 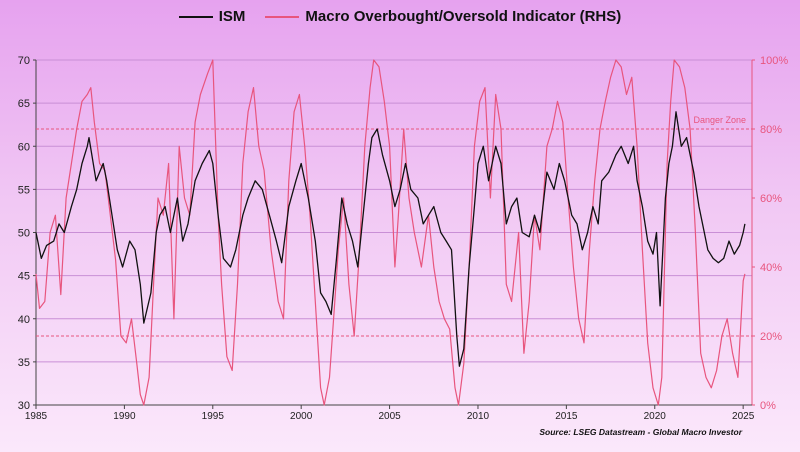 What do you see at coordinates (771, 337) in the screenshot?
I see `y-right-tick-label: 20%` at bounding box center [771, 337].